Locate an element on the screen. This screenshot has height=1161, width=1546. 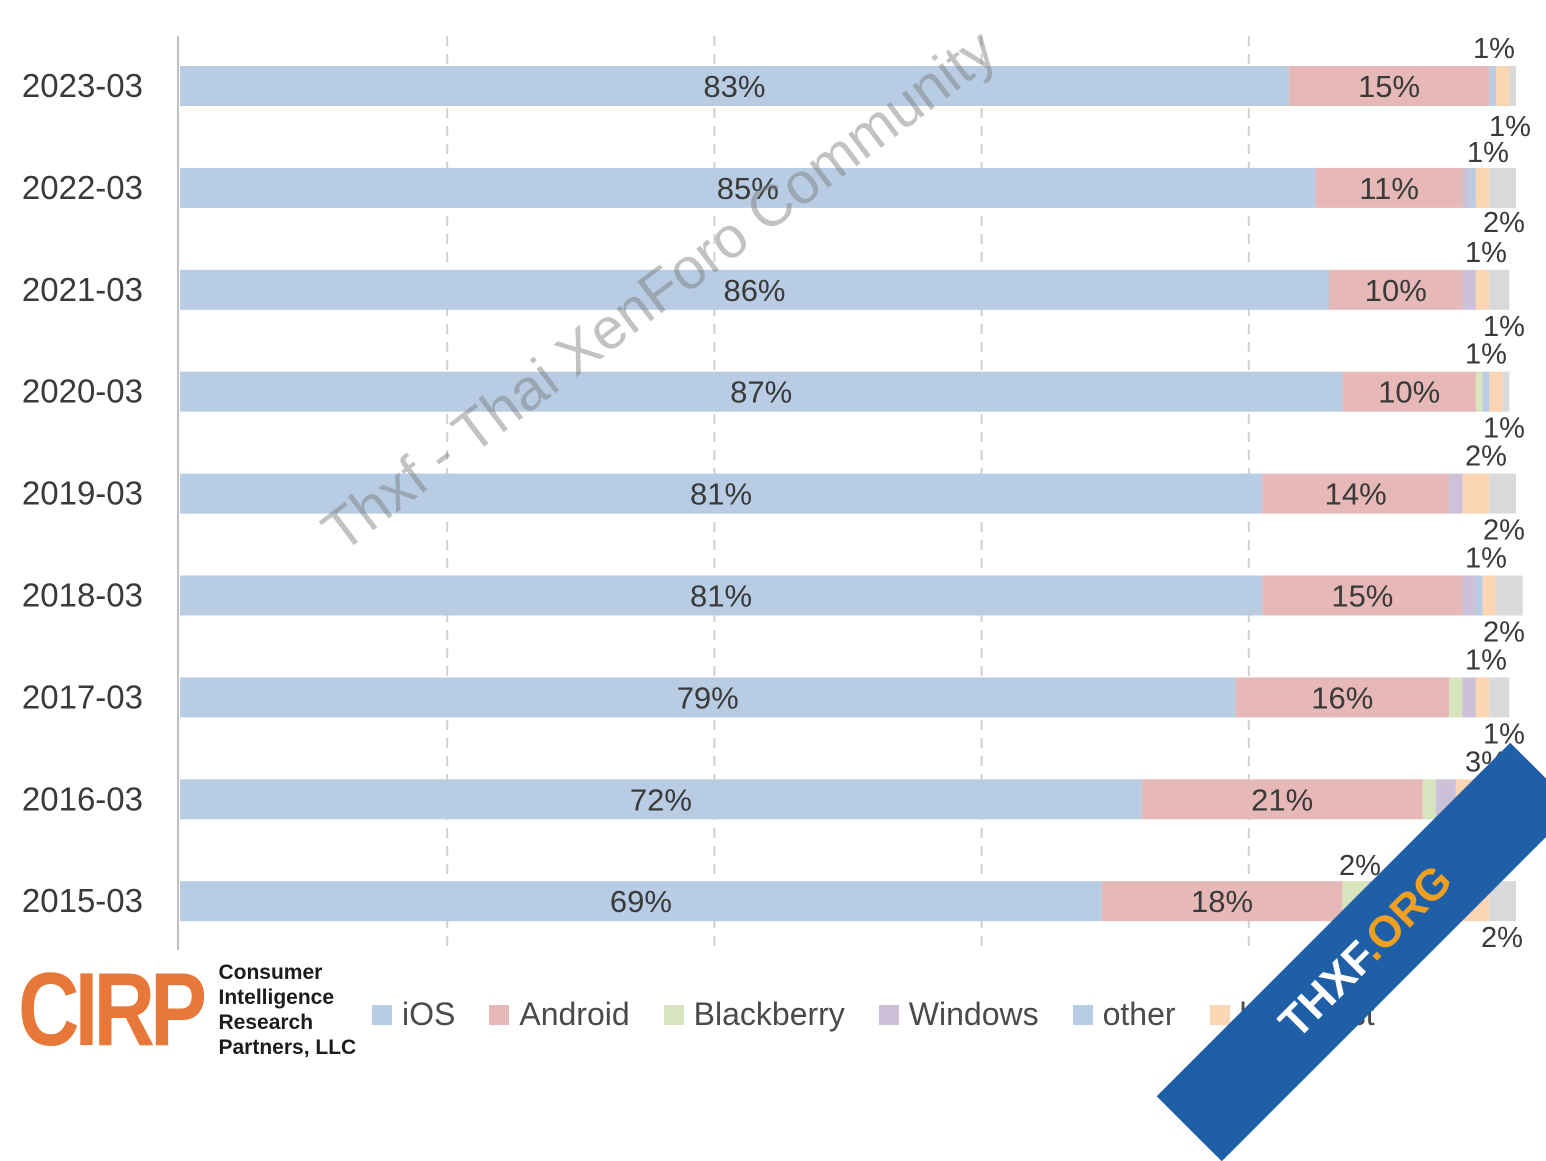
legend-label: Blackberry is located at coordinates (769, 1014).